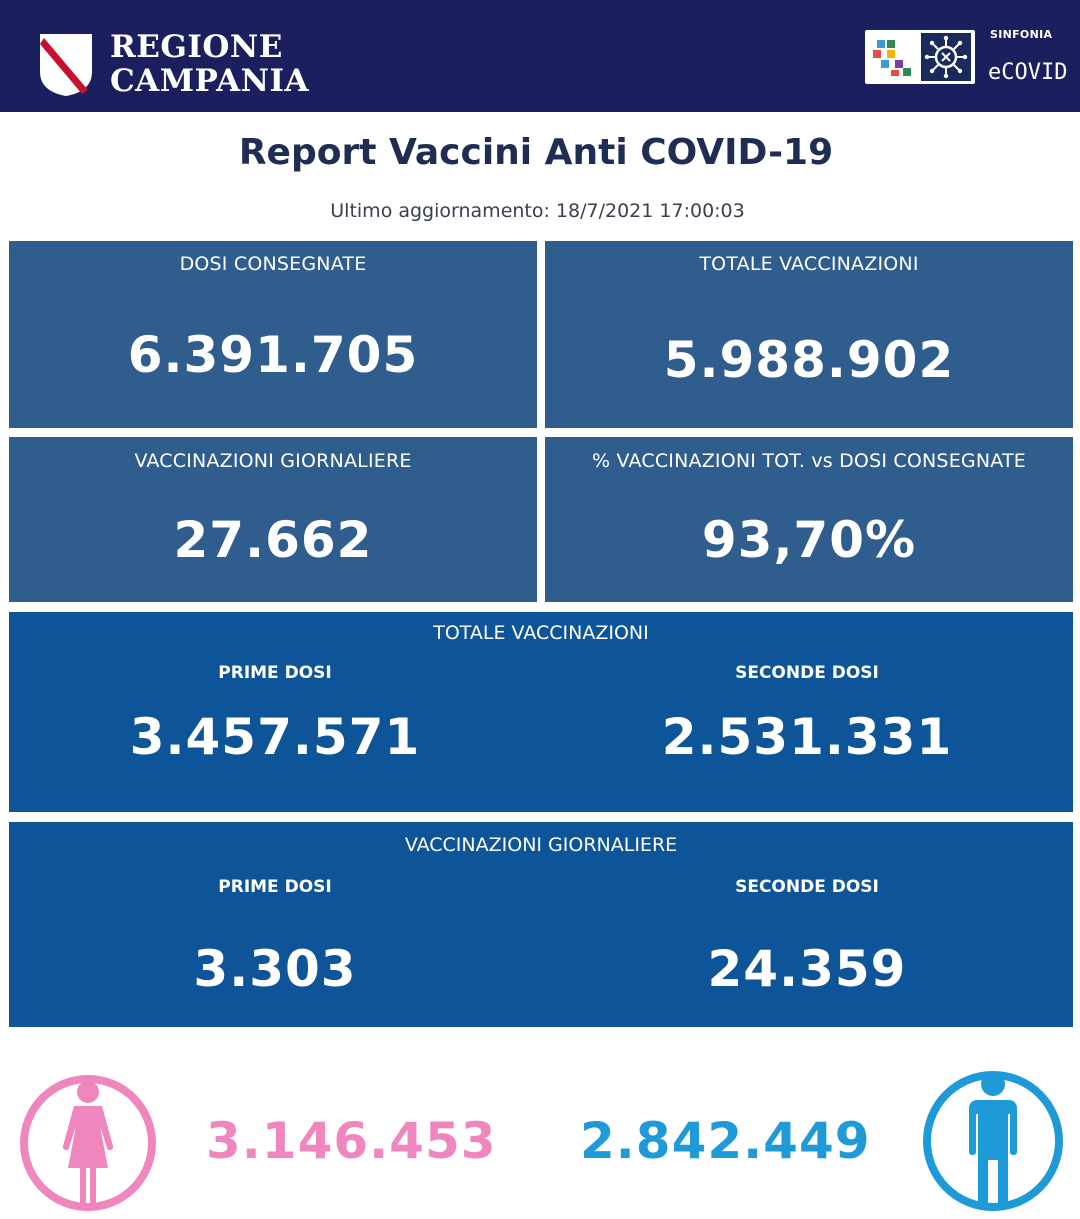 The image size is (1080, 1219). What do you see at coordinates (273, 461) in the screenshot?
I see `card-label: VACCINAZIONI GIORNALIERE` at bounding box center [273, 461].